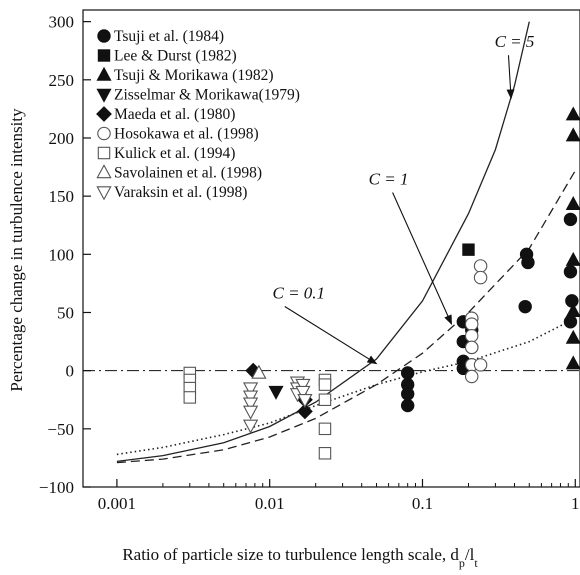 The image size is (580, 575). What do you see at coordinates (65, 312) in the screenshot?
I see `y-tick-label: 50` at bounding box center [65, 312].